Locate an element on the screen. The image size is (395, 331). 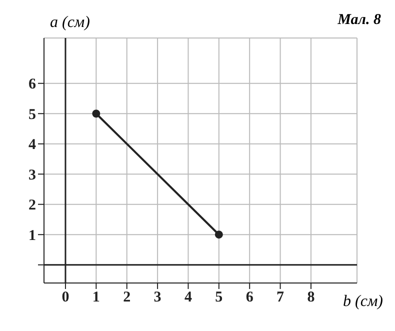
y-tick-label: 6 is located at coordinates (32, 84).